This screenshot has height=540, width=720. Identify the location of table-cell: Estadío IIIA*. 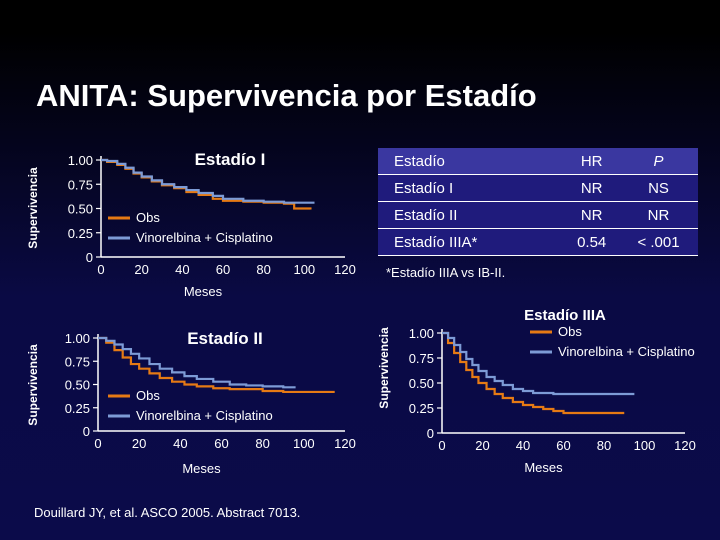
(471, 242).